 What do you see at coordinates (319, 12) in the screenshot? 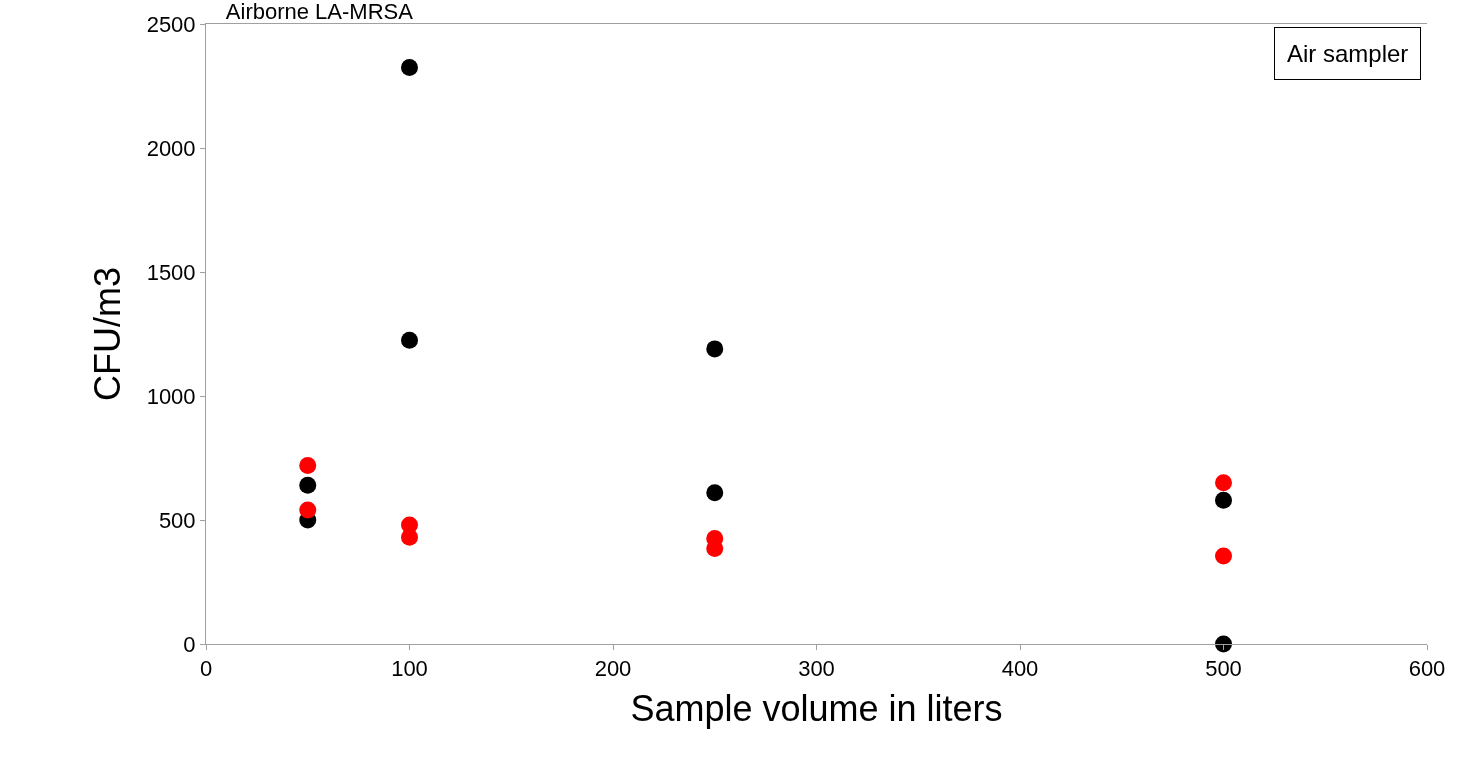
I see `chart-title: Airborne LA-MRSA` at bounding box center [319, 12].